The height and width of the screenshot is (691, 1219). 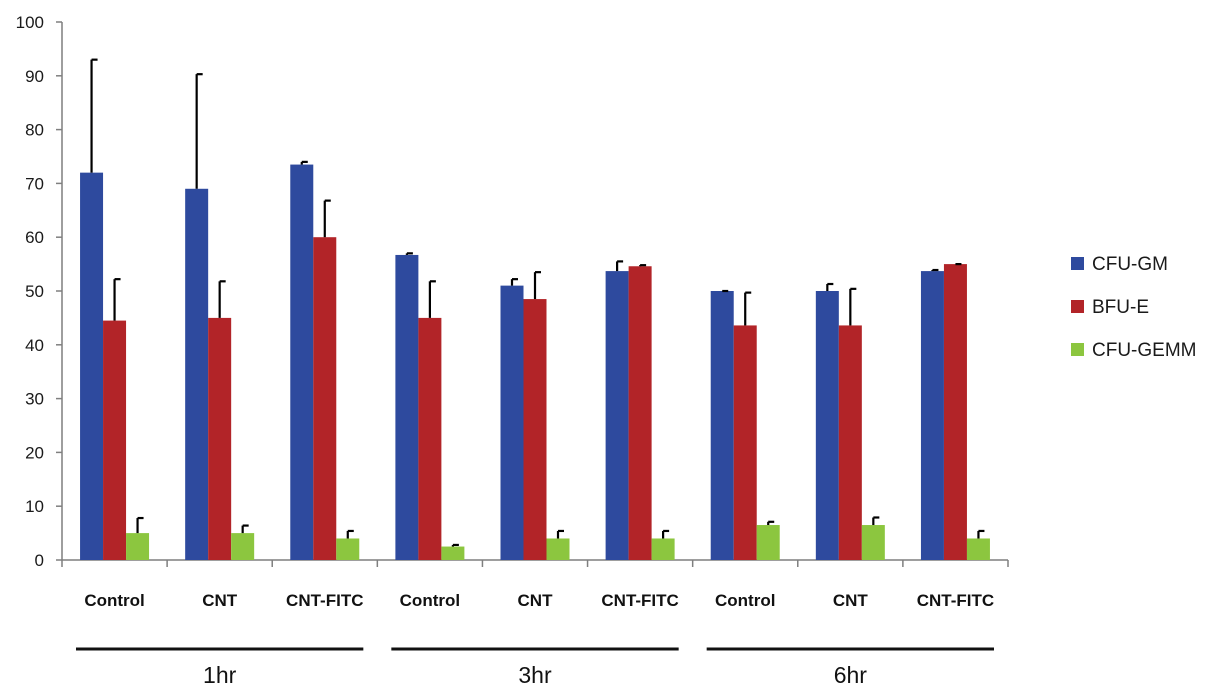 I want to click on time-groups: 1hr 3hr 6hr, so click(x=535, y=667).